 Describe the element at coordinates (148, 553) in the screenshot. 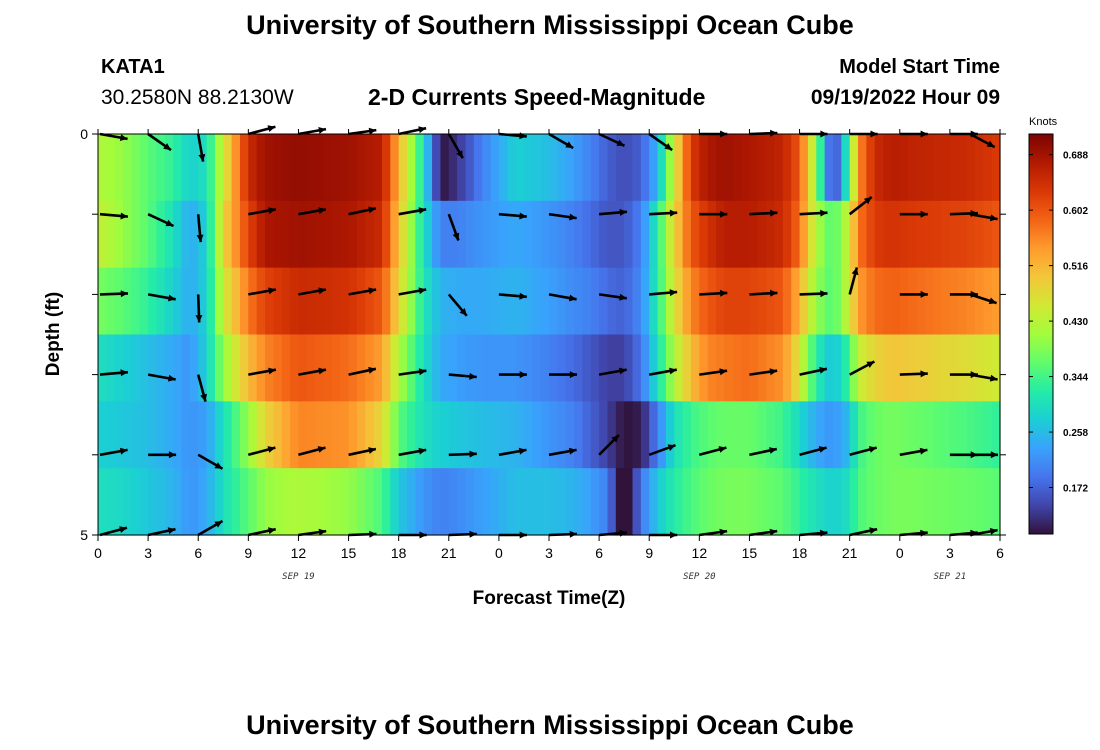

I see `x-tick-label: 3` at that location.